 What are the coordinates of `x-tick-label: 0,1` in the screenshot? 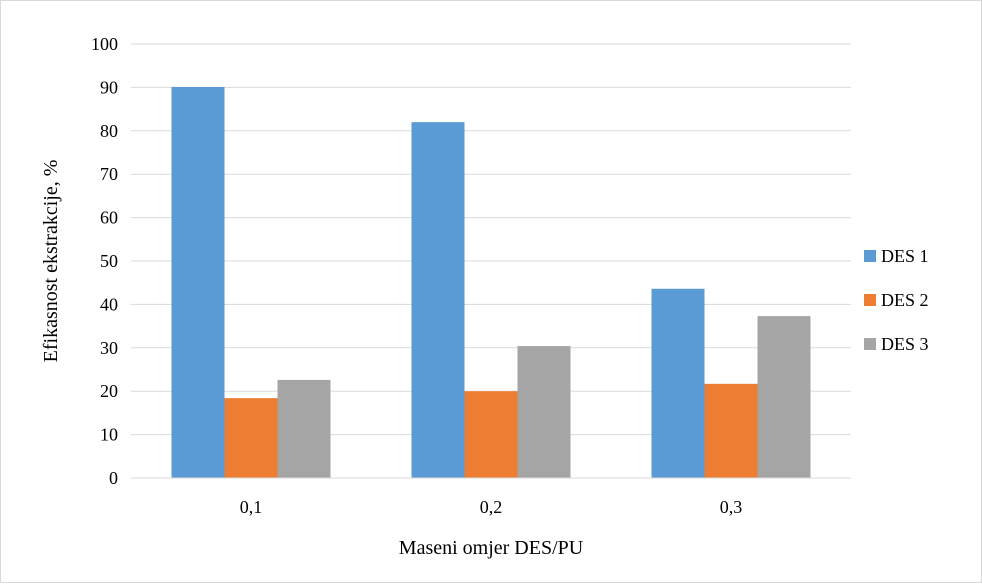 It's located at (251, 507).